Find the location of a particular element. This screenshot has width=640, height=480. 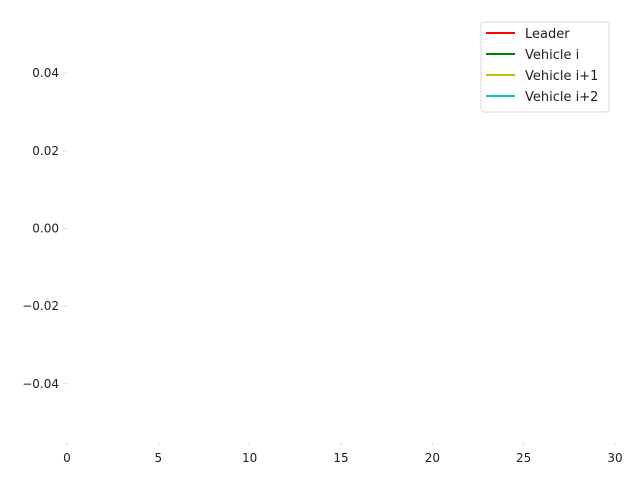

y-tick-label: 0.04 is located at coordinates (45, 73).